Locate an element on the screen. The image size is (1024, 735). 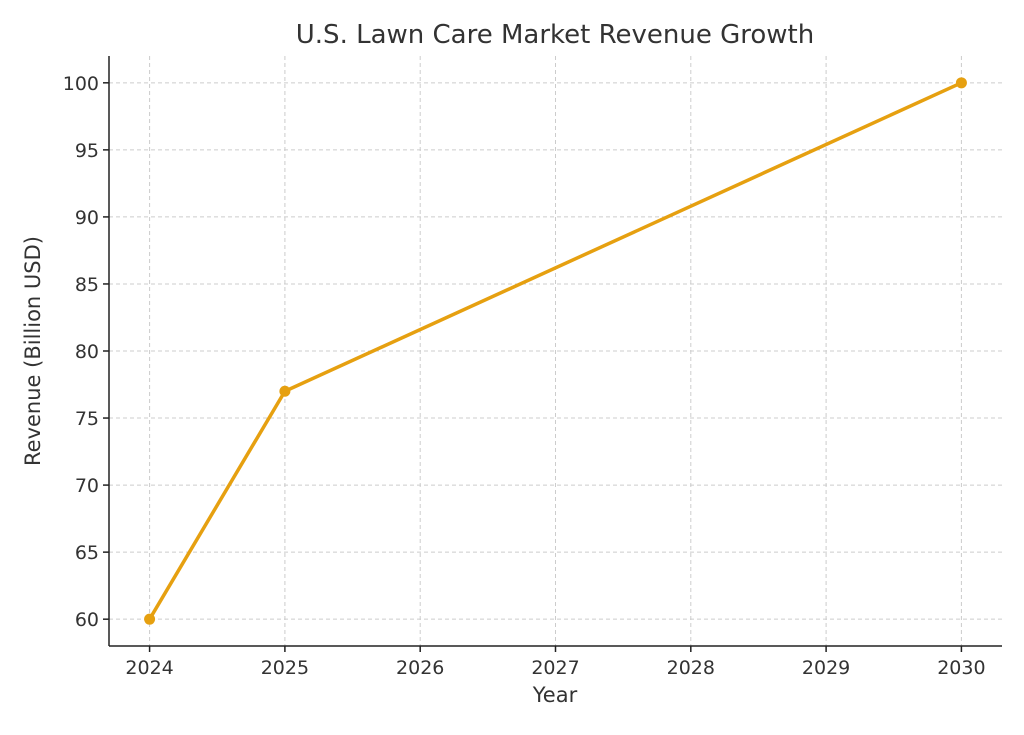
y-tick-label: 75 is located at coordinates (87, 419).